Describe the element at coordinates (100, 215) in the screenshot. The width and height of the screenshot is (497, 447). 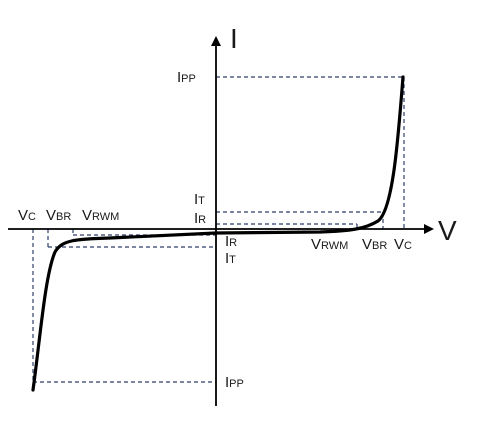
I see `label-vrwm-left: VRWM` at that location.